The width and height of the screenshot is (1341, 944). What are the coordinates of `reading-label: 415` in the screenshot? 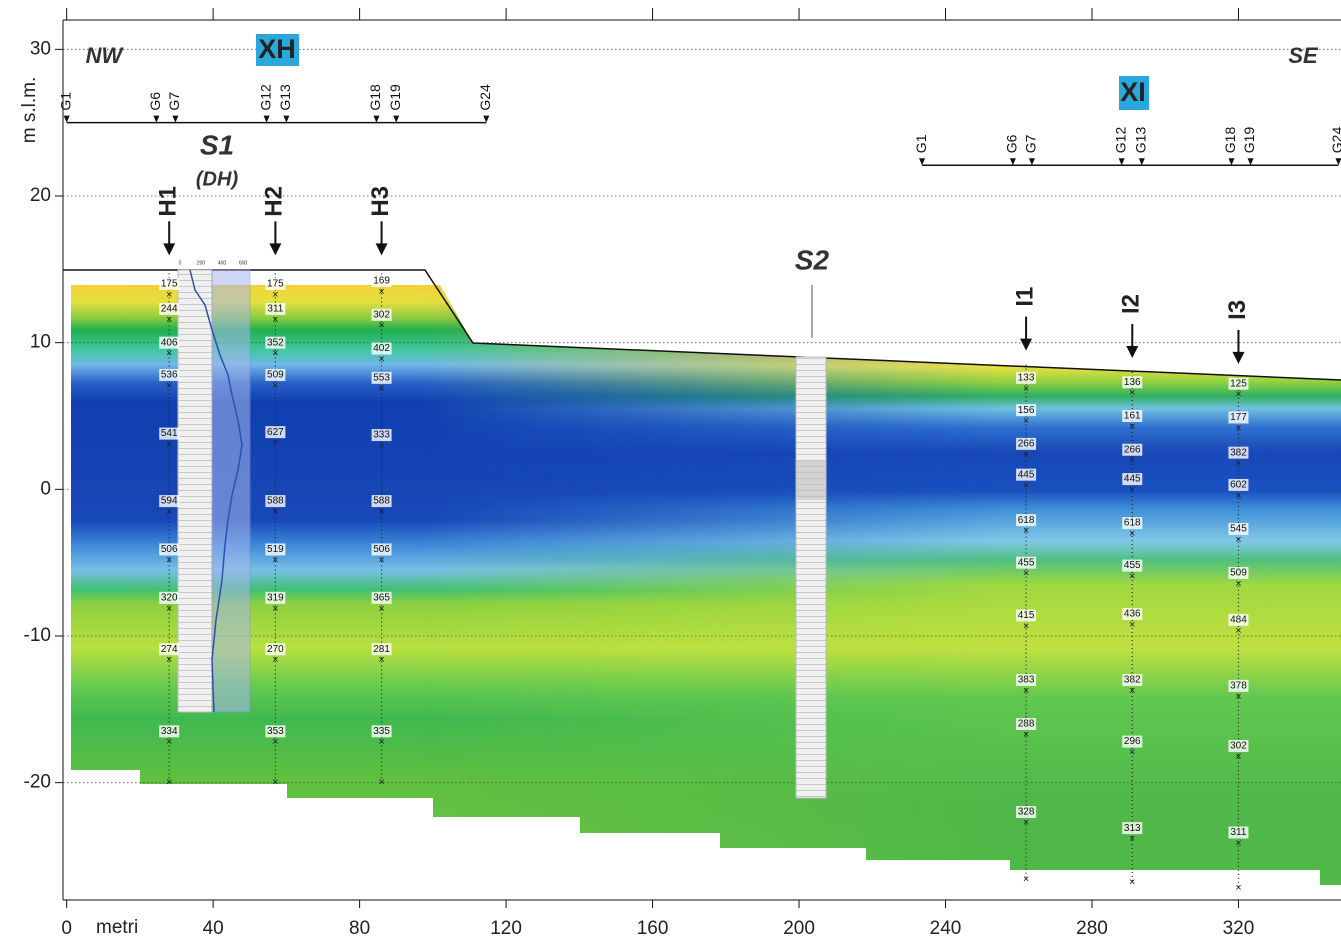 It's located at (1026, 615).